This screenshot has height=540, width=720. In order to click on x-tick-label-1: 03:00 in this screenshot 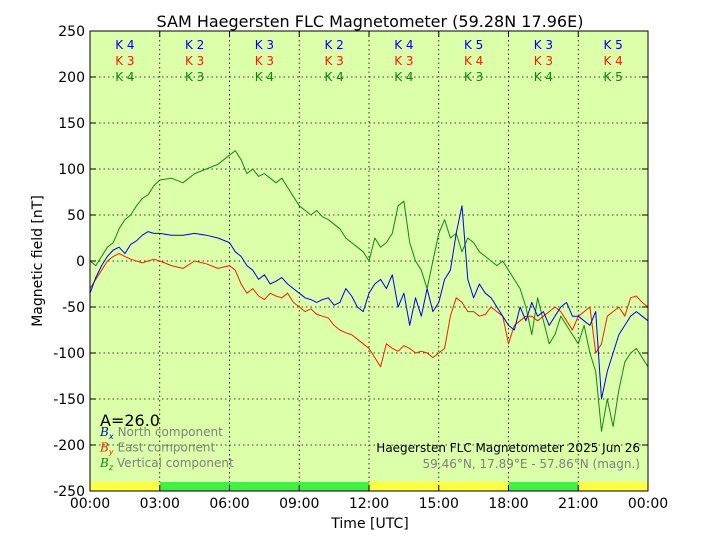, I will do `click(160, 504)`.